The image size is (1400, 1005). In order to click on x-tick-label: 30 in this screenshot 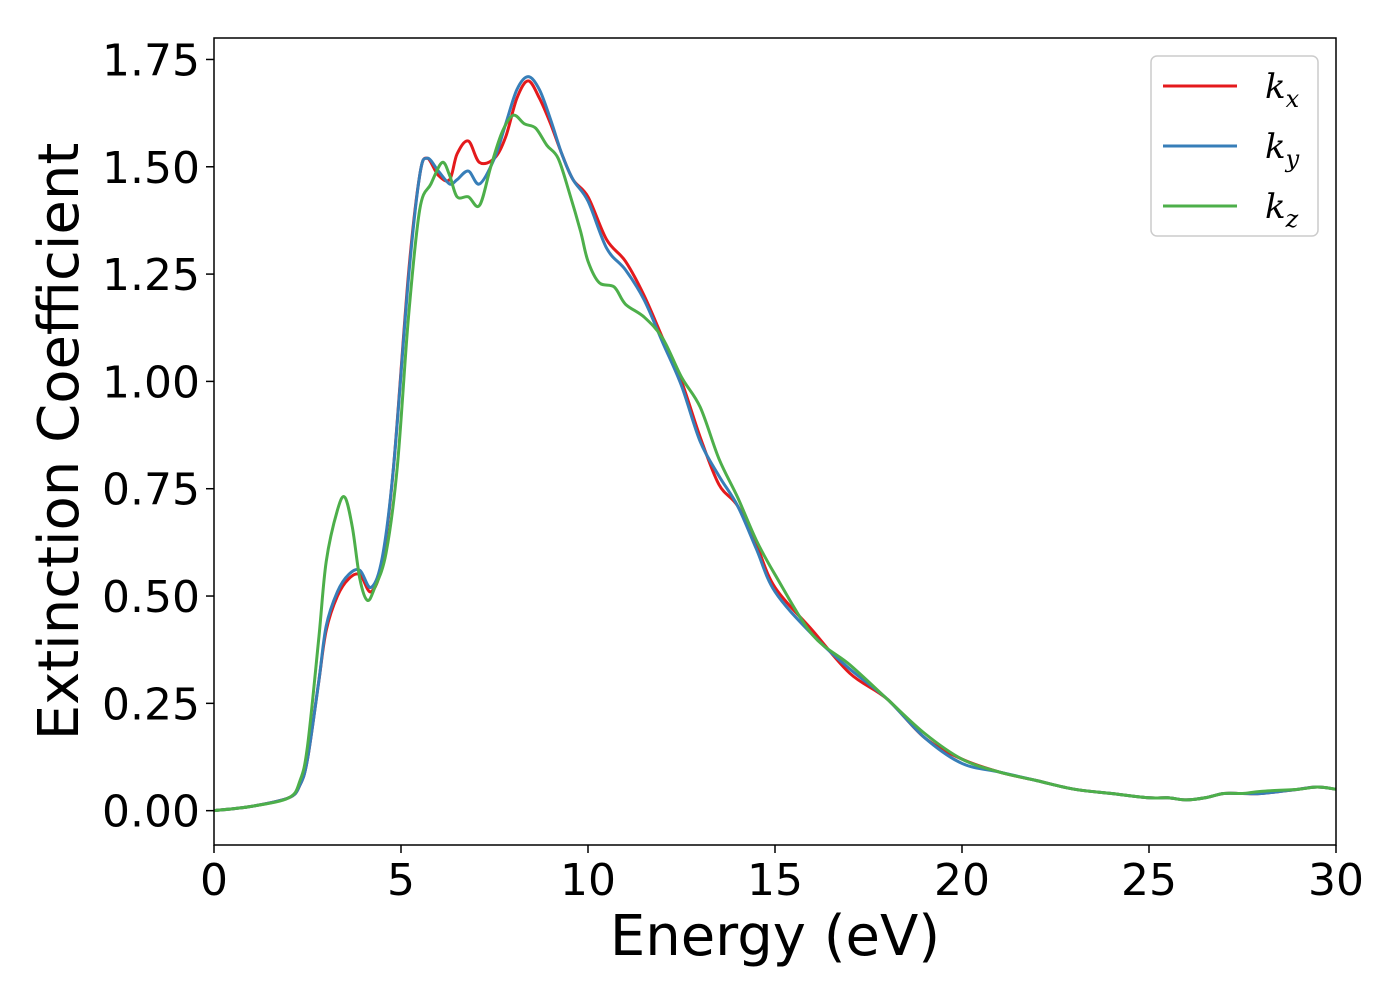, I will do `click(1336, 880)`.